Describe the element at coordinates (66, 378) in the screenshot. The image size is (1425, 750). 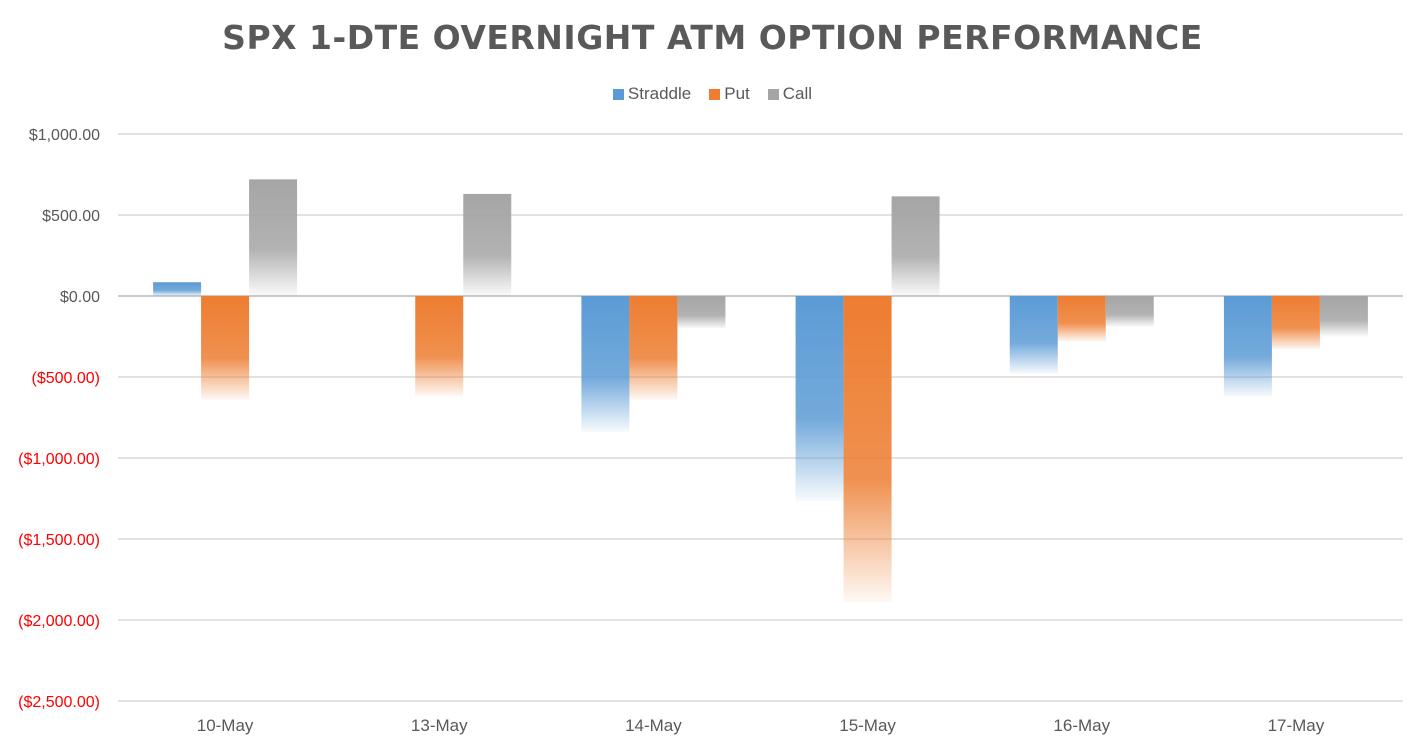
I see `y-tick-label: ($500.00)` at that location.